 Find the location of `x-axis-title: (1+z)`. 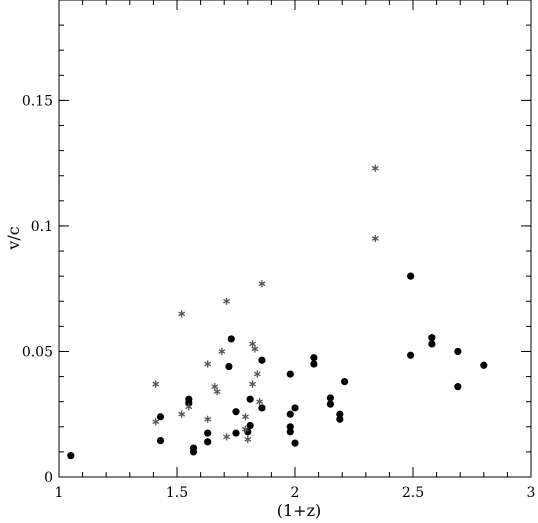

x-axis-title: (1+z) is located at coordinates (299, 510).